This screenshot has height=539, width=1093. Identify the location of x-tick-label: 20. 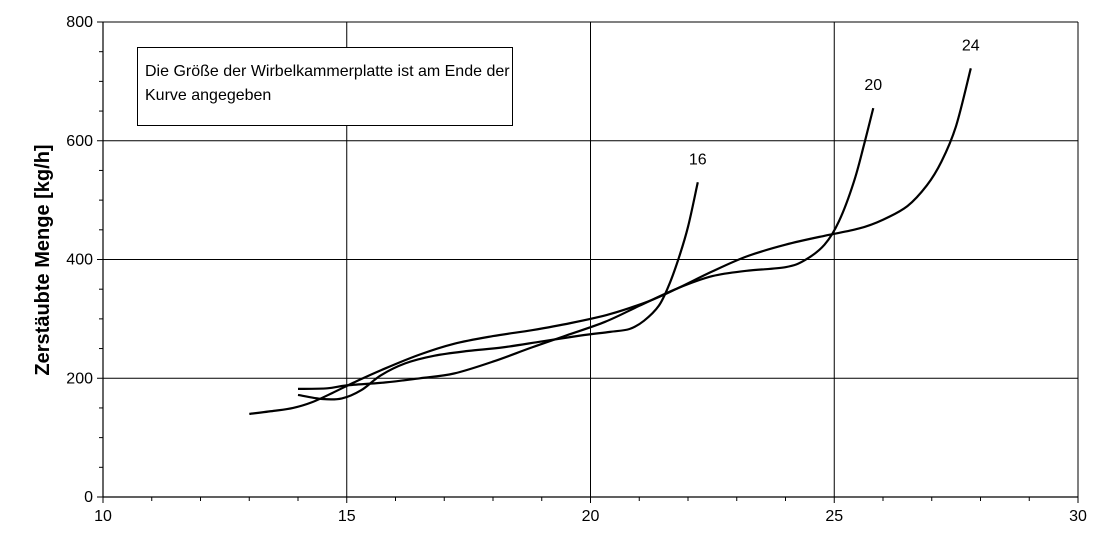
(591, 516).